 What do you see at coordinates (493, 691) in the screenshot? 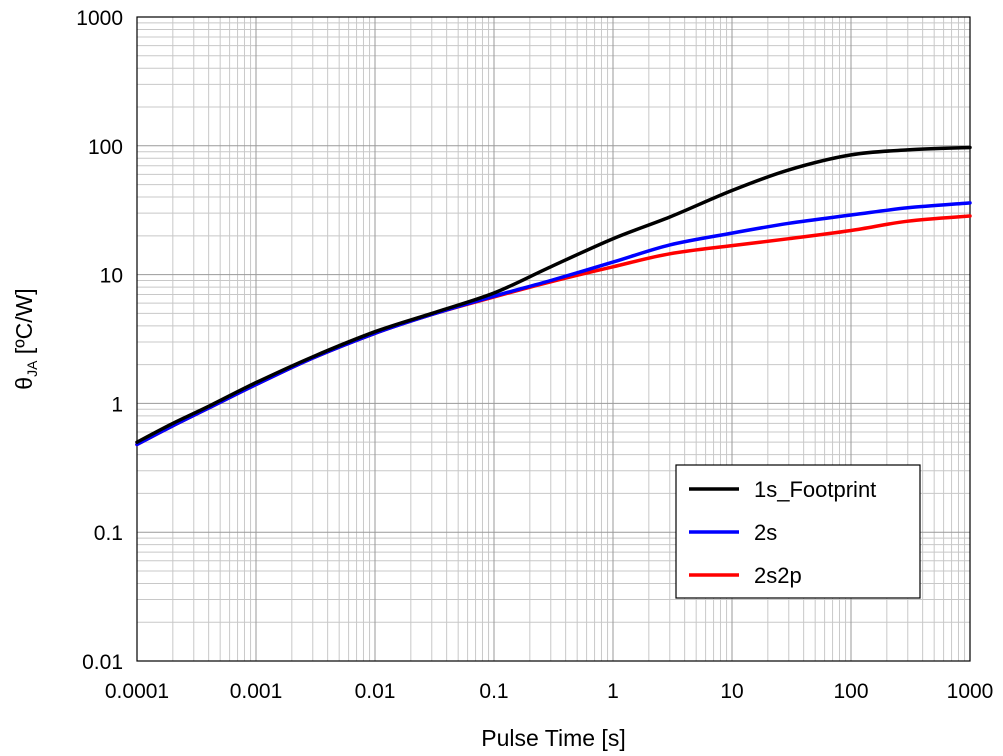
I see `x-tick-label: 0.1` at bounding box center [493, 691].